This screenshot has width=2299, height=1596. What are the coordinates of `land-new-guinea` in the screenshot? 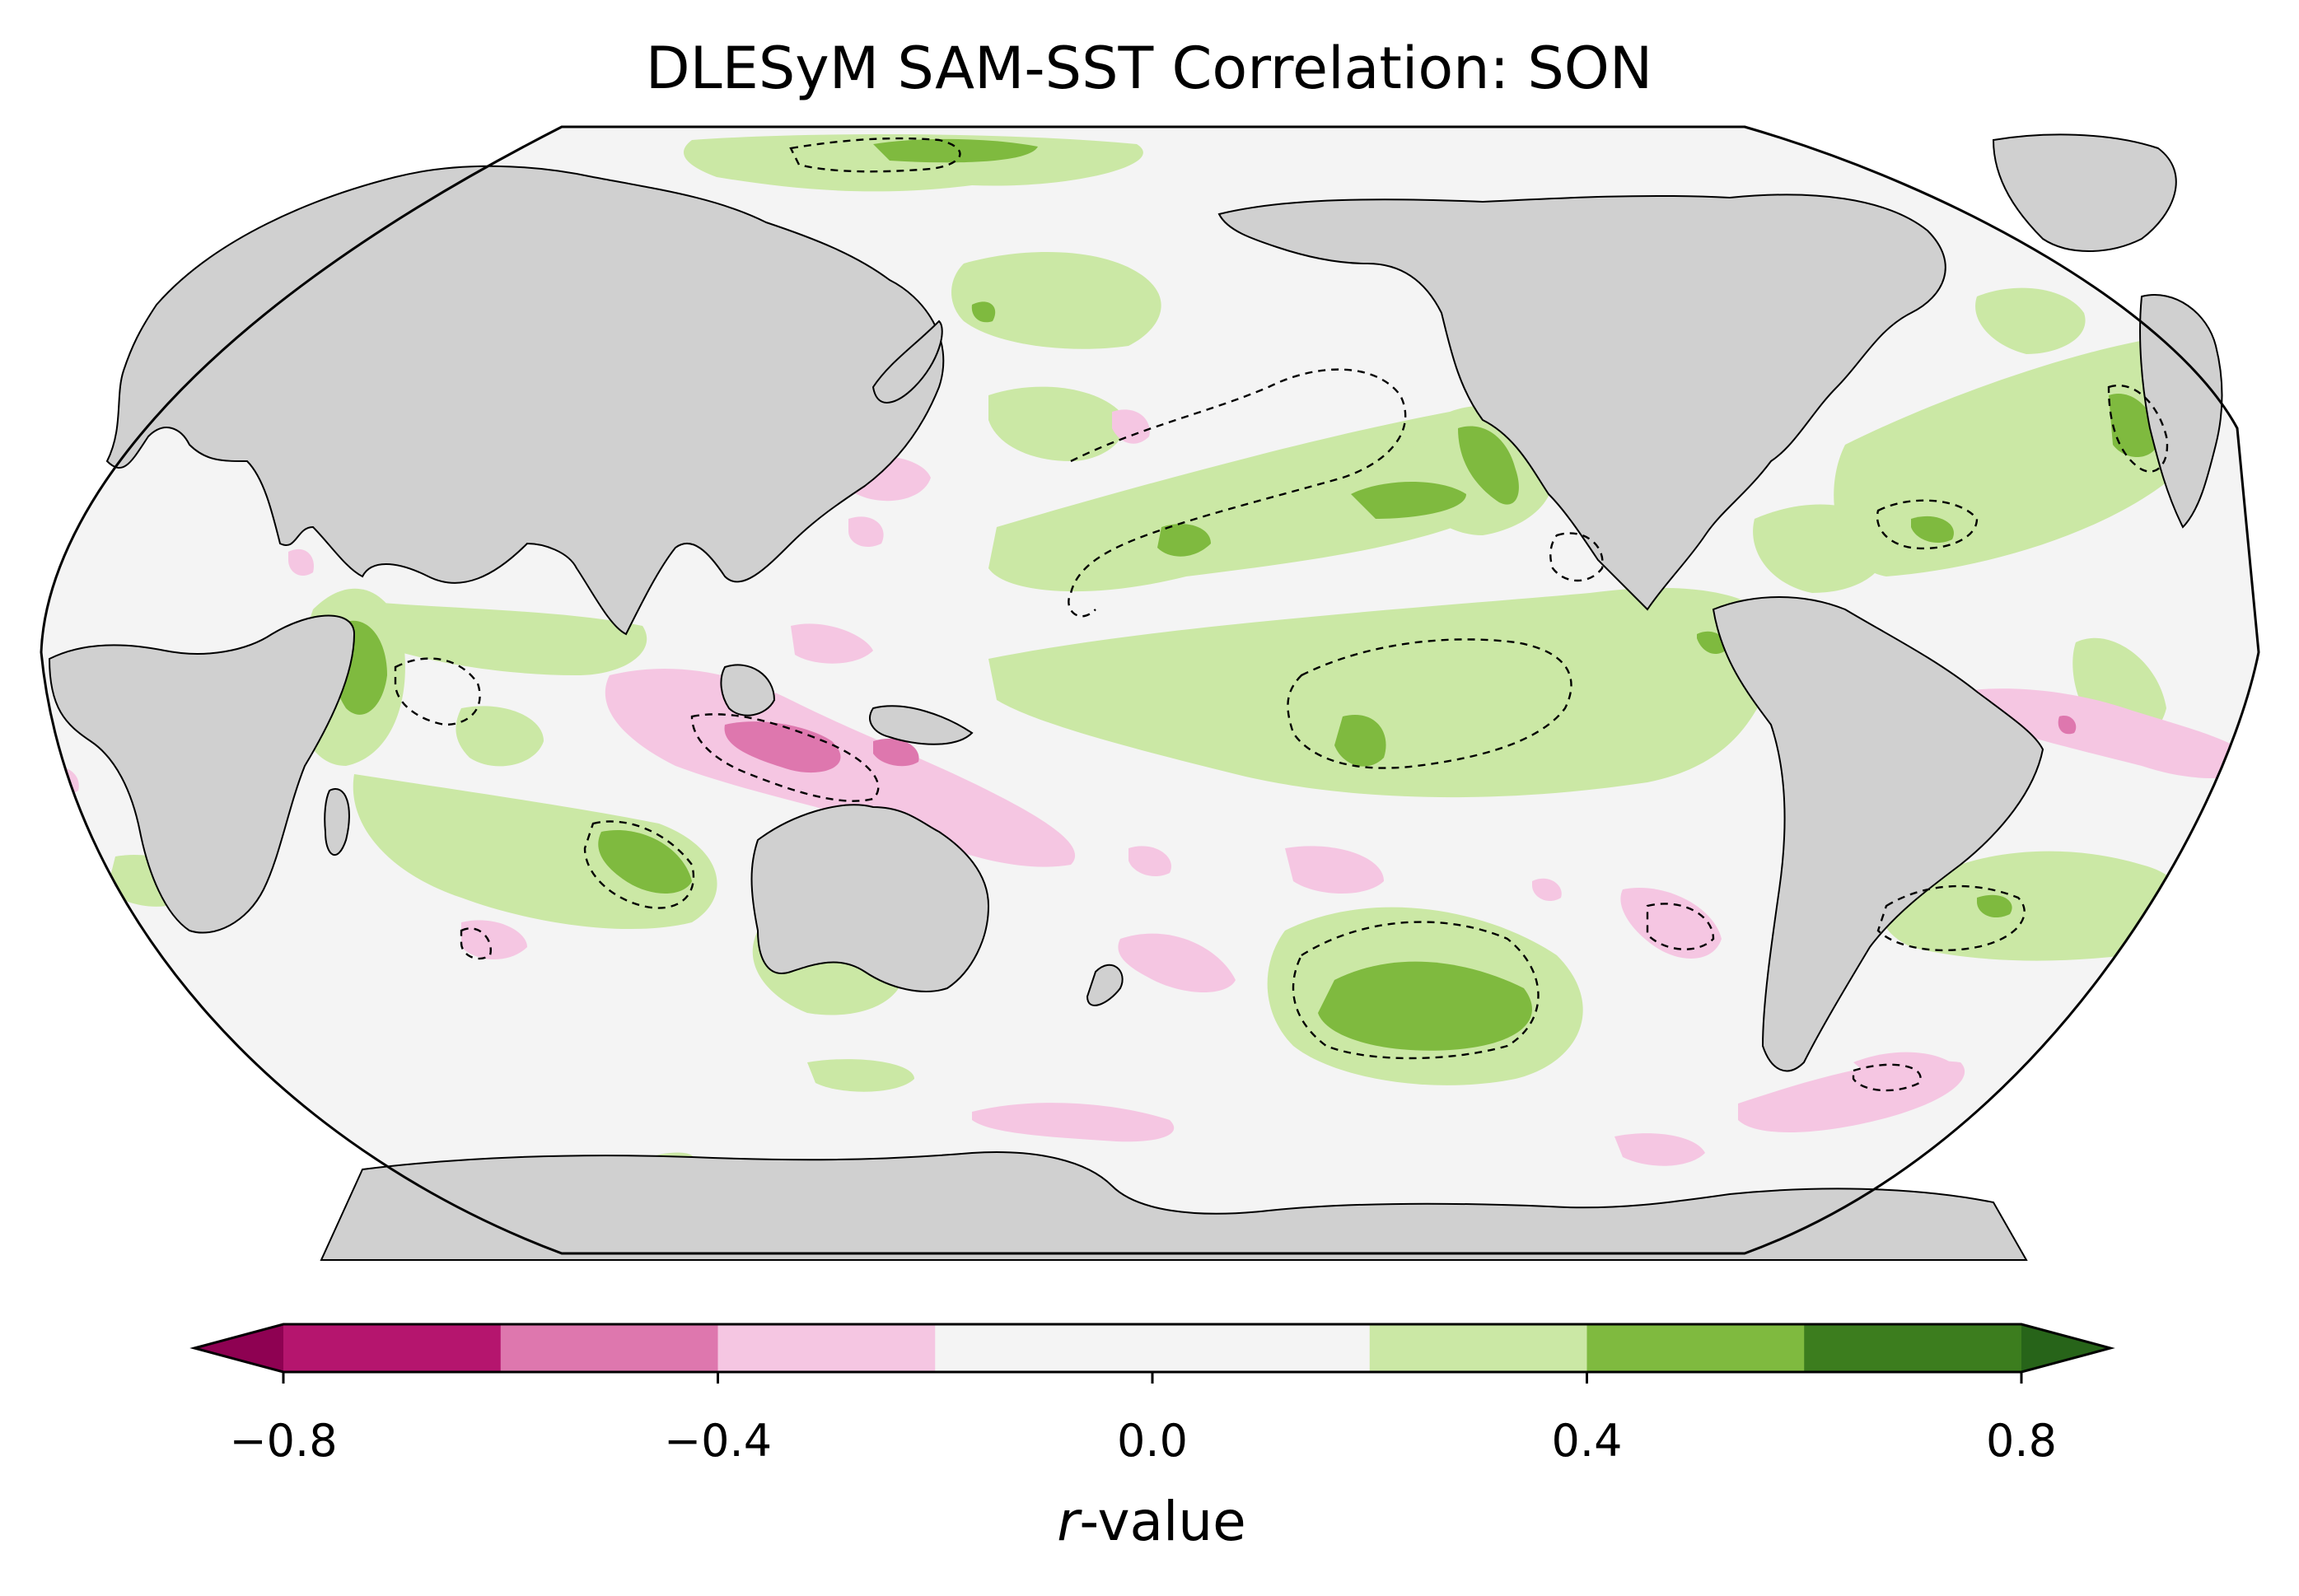 It's located at (922, 725).